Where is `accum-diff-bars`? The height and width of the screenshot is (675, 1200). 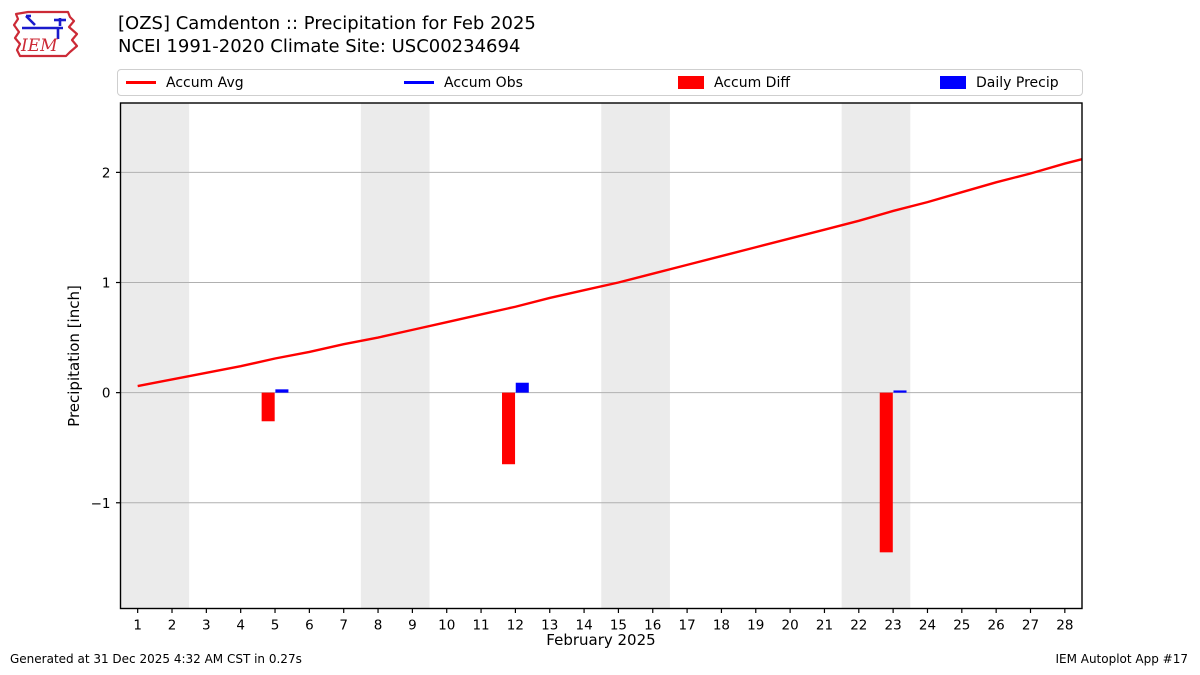 accum-diff-bars is located at coordinates (577, 472).